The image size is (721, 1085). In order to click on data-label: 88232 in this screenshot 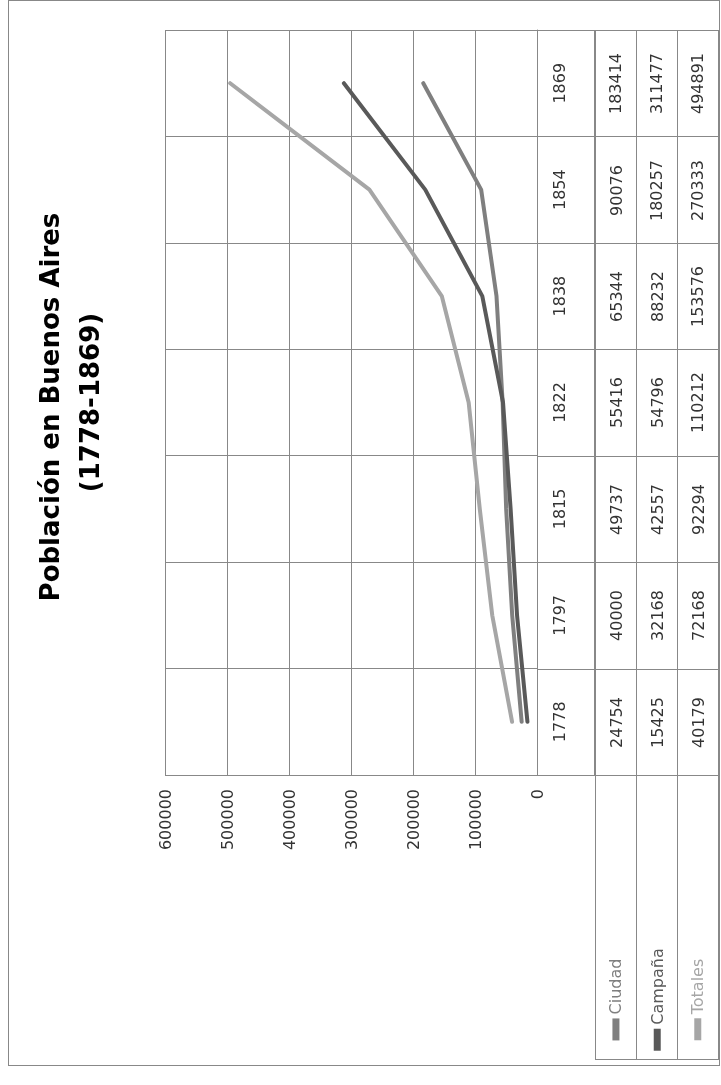, I will do `click(657, 296)`.